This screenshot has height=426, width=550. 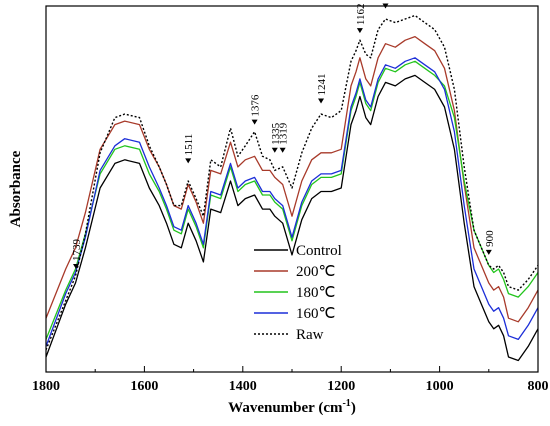 What do you see at coordinates (490, 238) in the screenshot?
I see `peak-label: 900` at bounding box center [490, 238].